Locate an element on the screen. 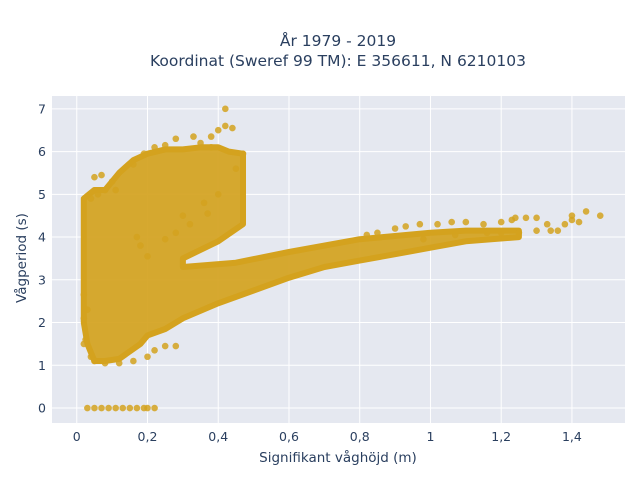 This screenshot has height=484, width=640. y-tick-label: 6 is located at coordinates (42, 151).